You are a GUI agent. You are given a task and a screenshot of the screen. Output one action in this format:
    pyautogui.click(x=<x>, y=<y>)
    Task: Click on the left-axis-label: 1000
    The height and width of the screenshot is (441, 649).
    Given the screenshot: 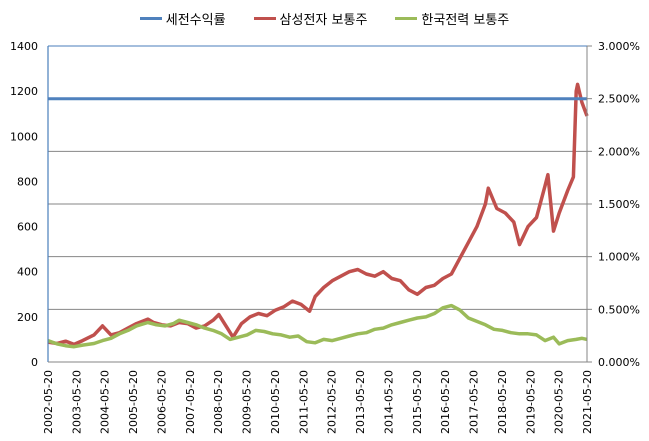 What is the action you would take?
    pyautogui.click(x=24, y=136)
    